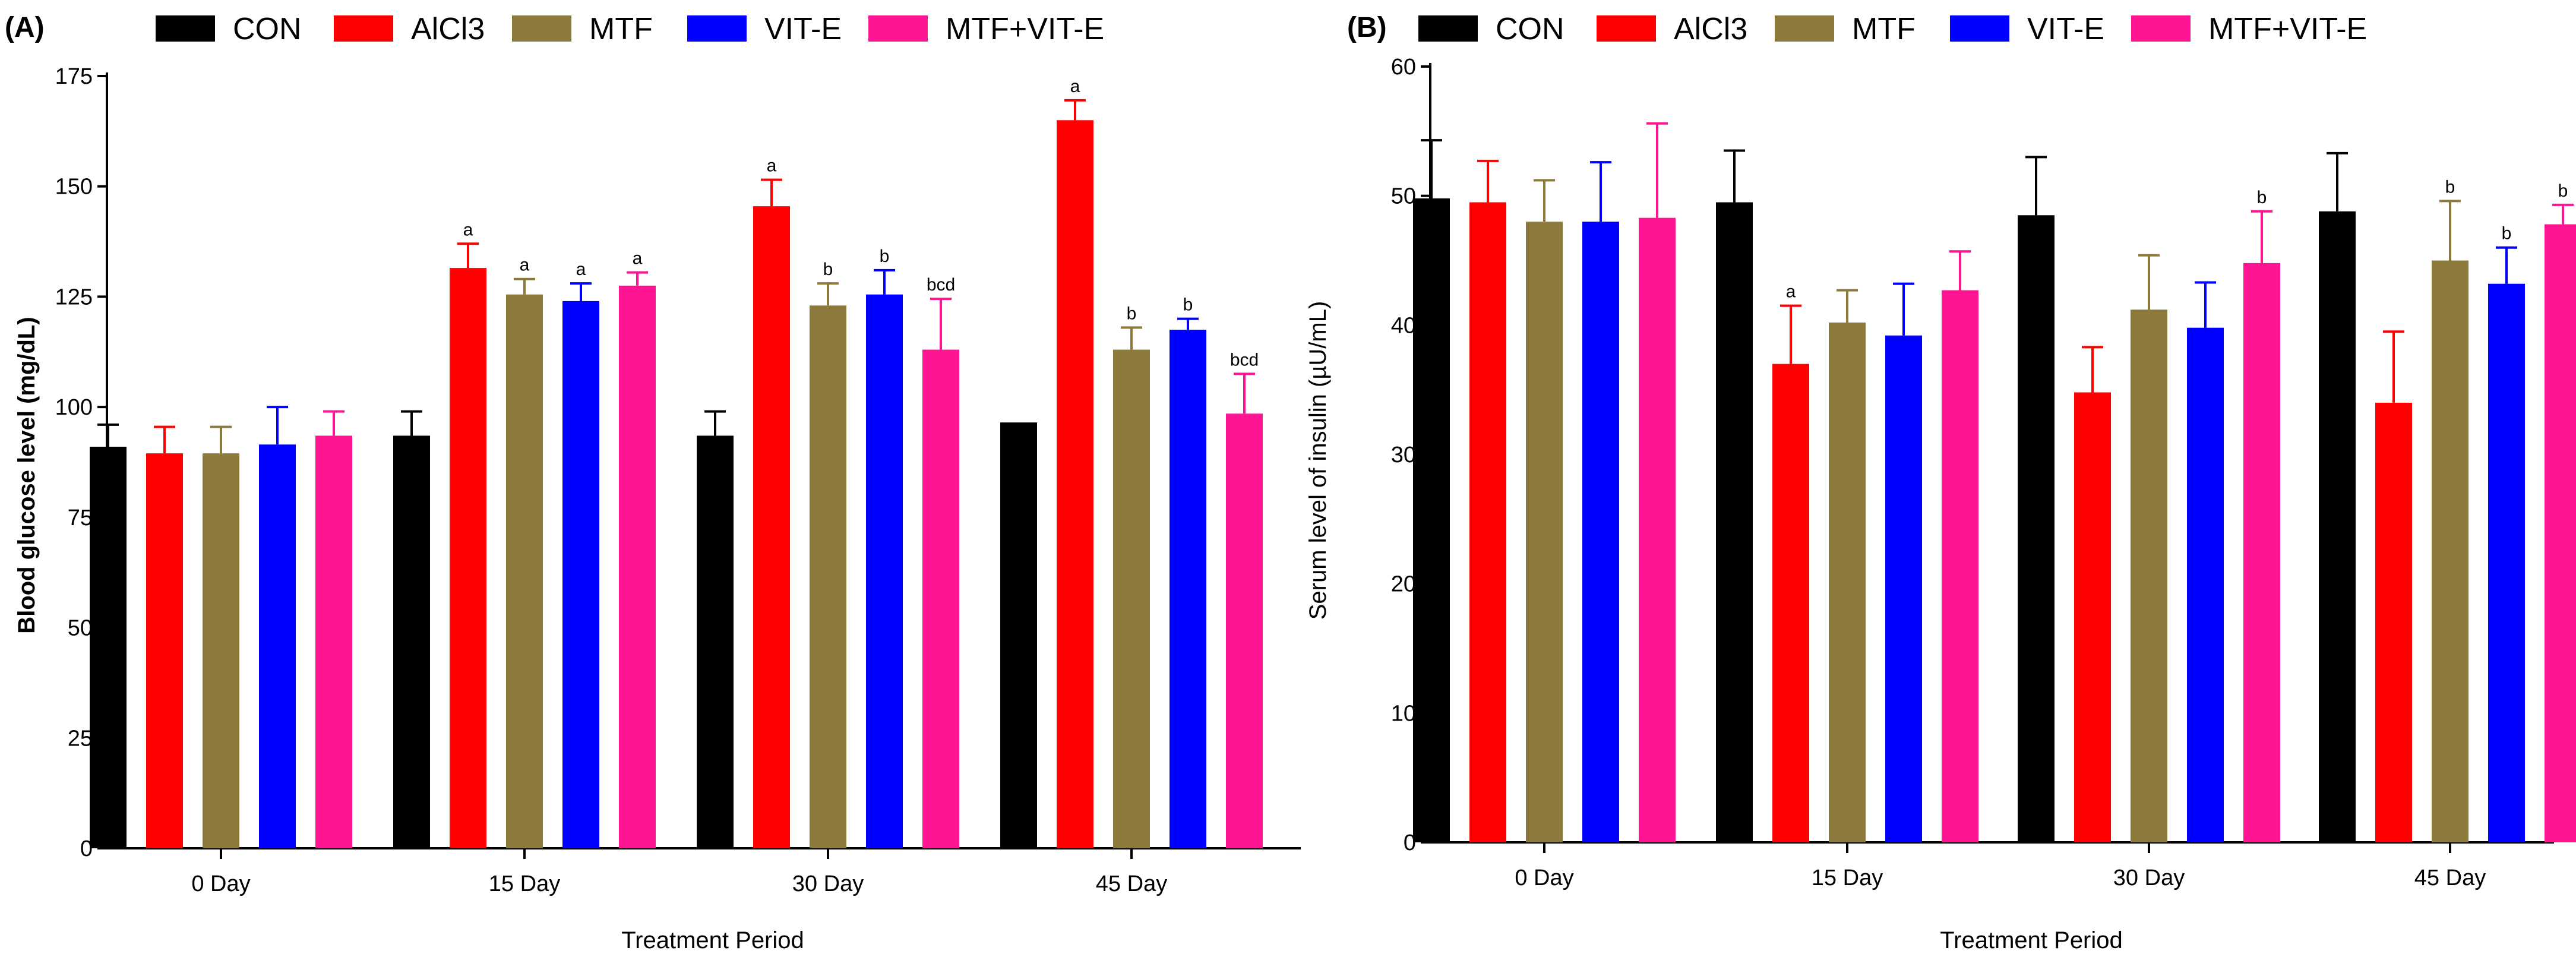  What do you see at coordinates (25, 27) in the screenshot?
I see `panel-a-label: (A)` at bounding box center [25, 27].